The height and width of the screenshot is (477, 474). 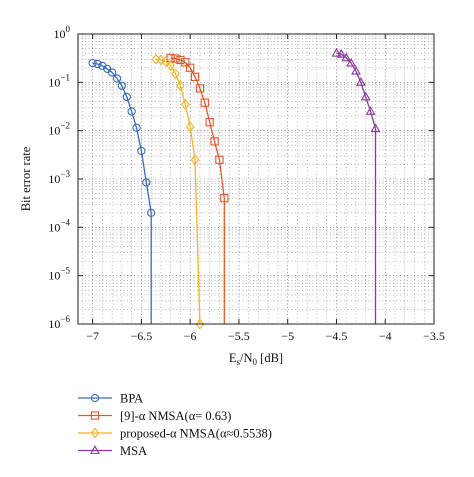 I want to click on x-tick-label: −4, so click(x=385, y=336).